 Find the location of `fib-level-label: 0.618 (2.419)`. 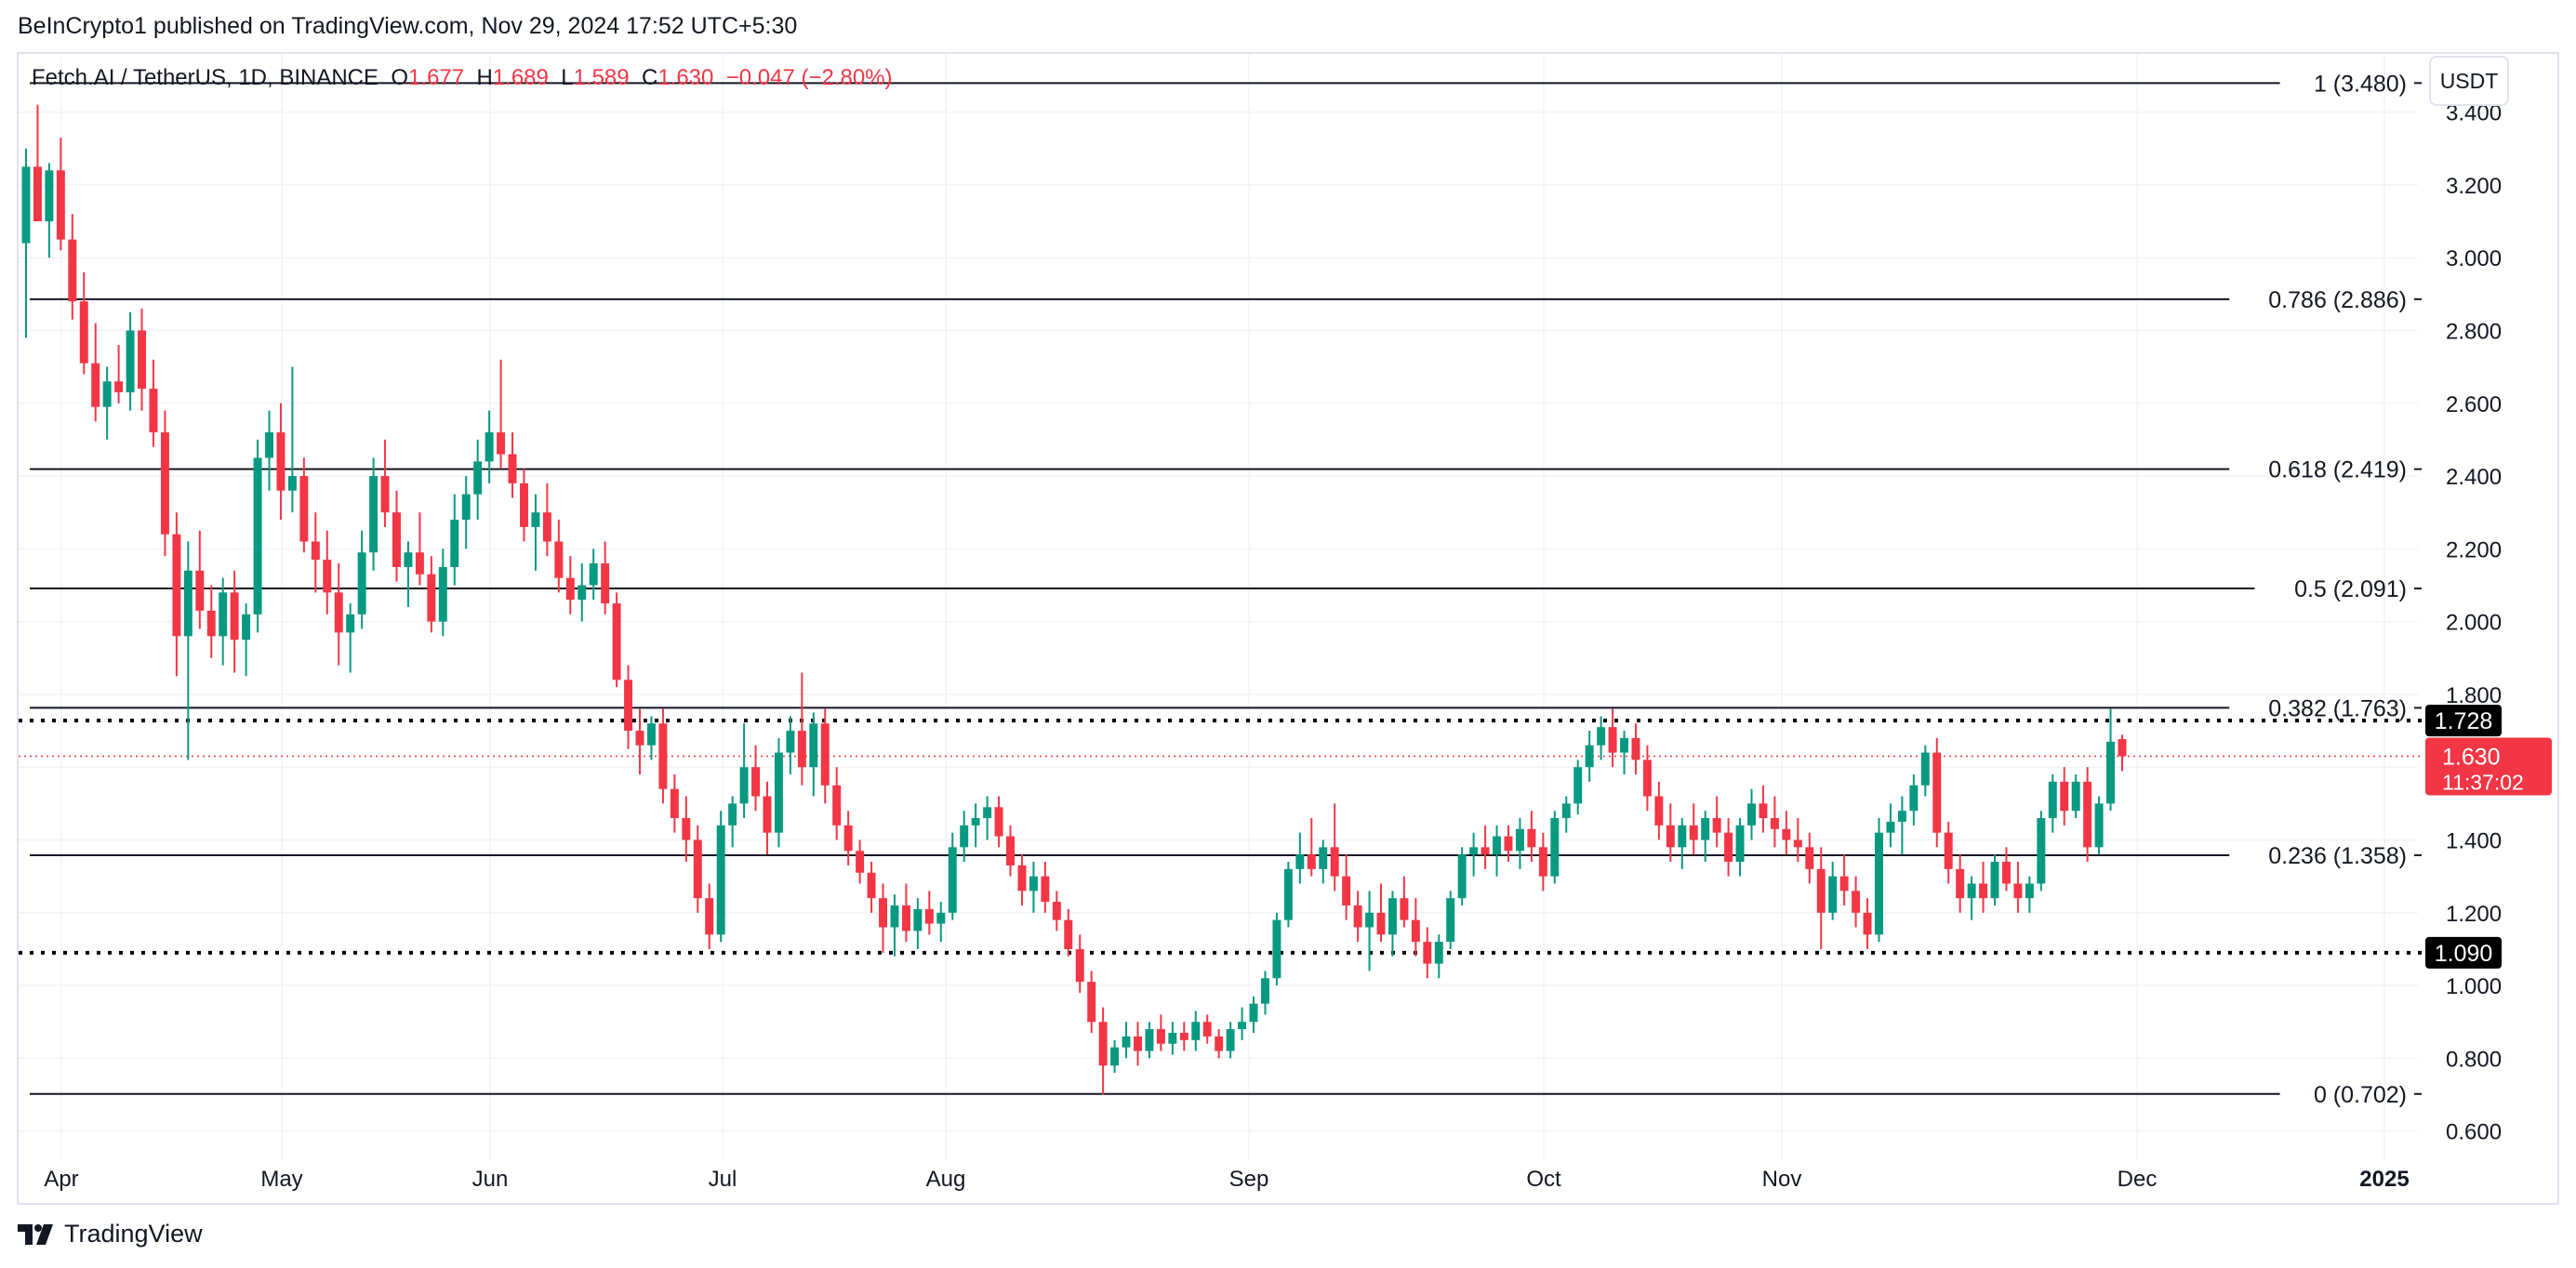

fib-level-label: 0.618 (2.419) is located at coordinates (2337, 470).